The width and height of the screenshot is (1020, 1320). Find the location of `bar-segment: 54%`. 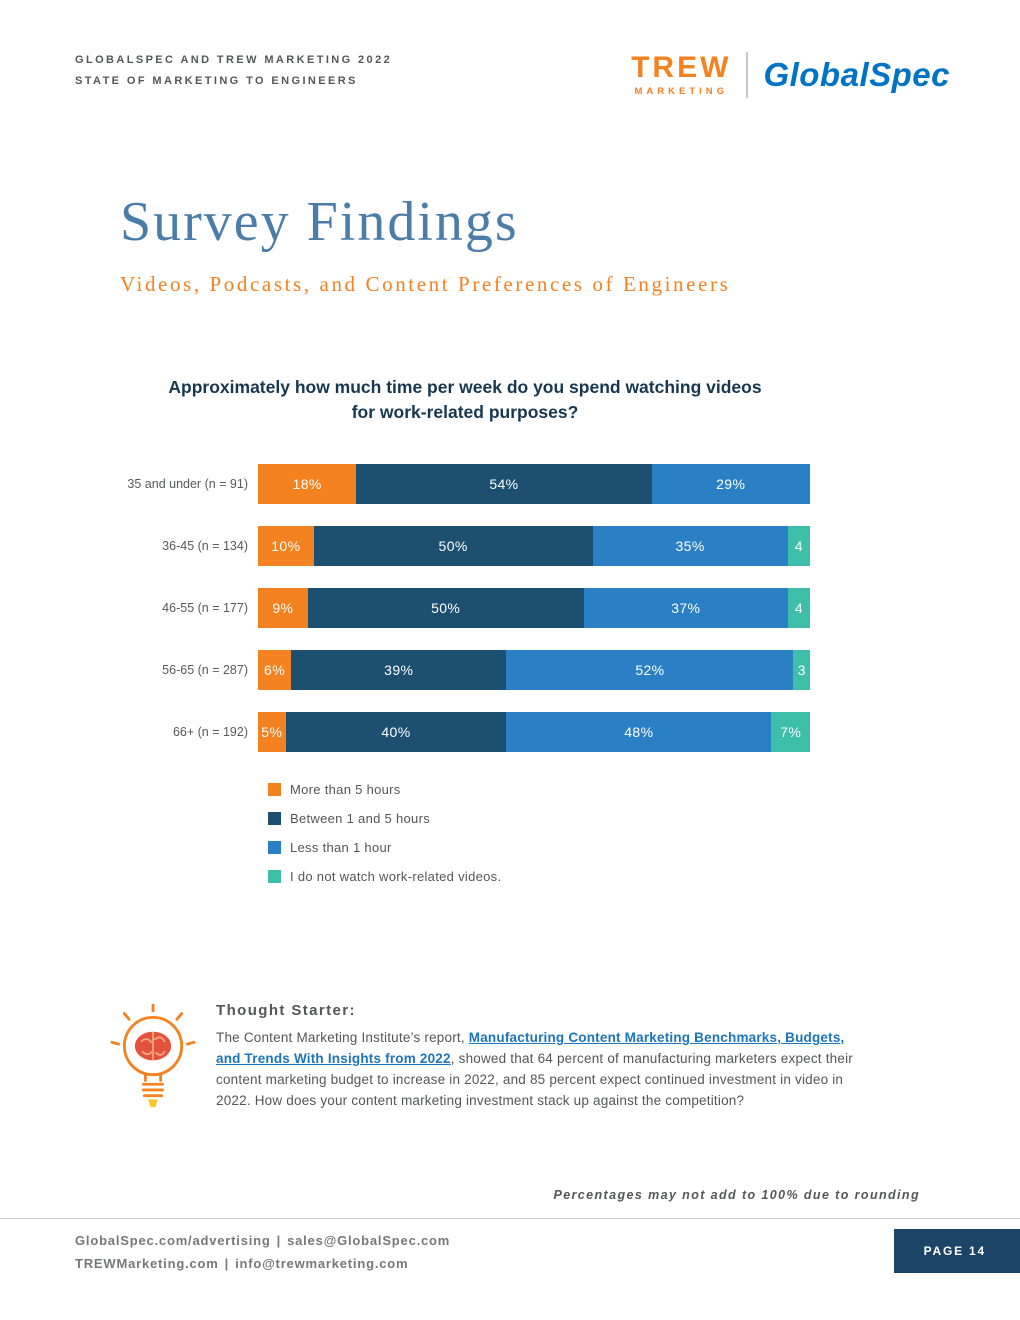

bar-segment: 54% is located at coordinates (504, 483).